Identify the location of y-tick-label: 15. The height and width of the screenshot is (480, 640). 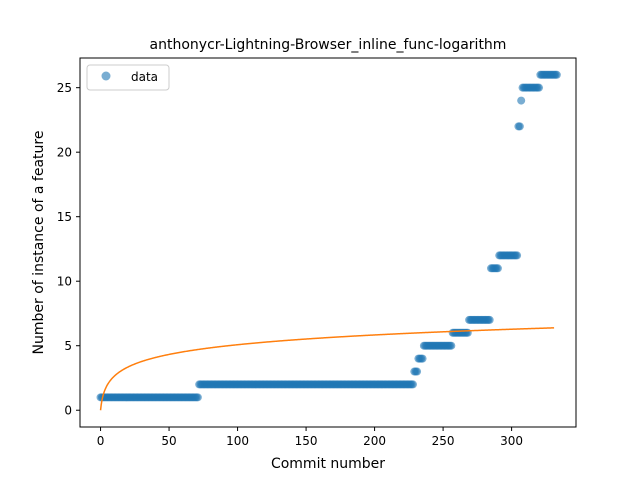
(64, 217).